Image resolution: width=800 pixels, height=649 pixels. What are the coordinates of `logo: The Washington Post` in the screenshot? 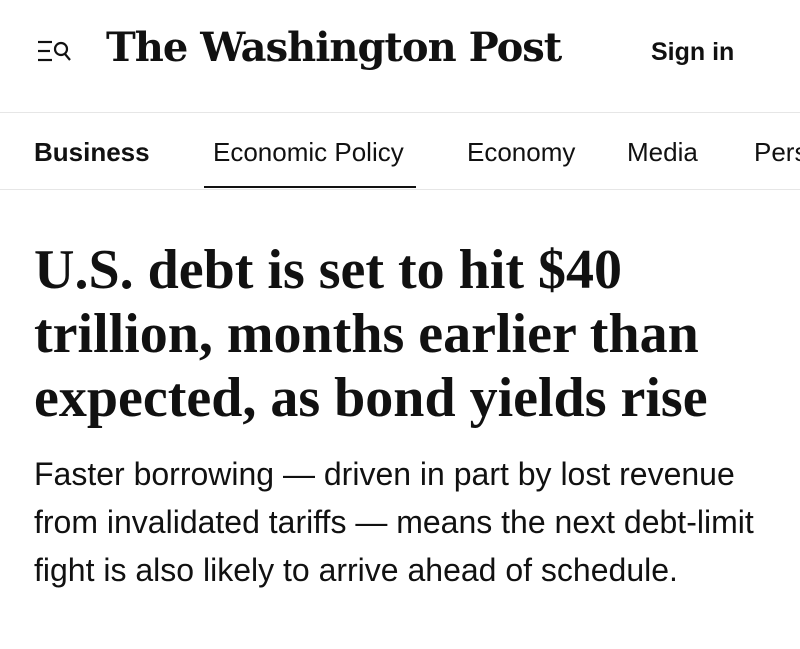 It's located at (334, 47).